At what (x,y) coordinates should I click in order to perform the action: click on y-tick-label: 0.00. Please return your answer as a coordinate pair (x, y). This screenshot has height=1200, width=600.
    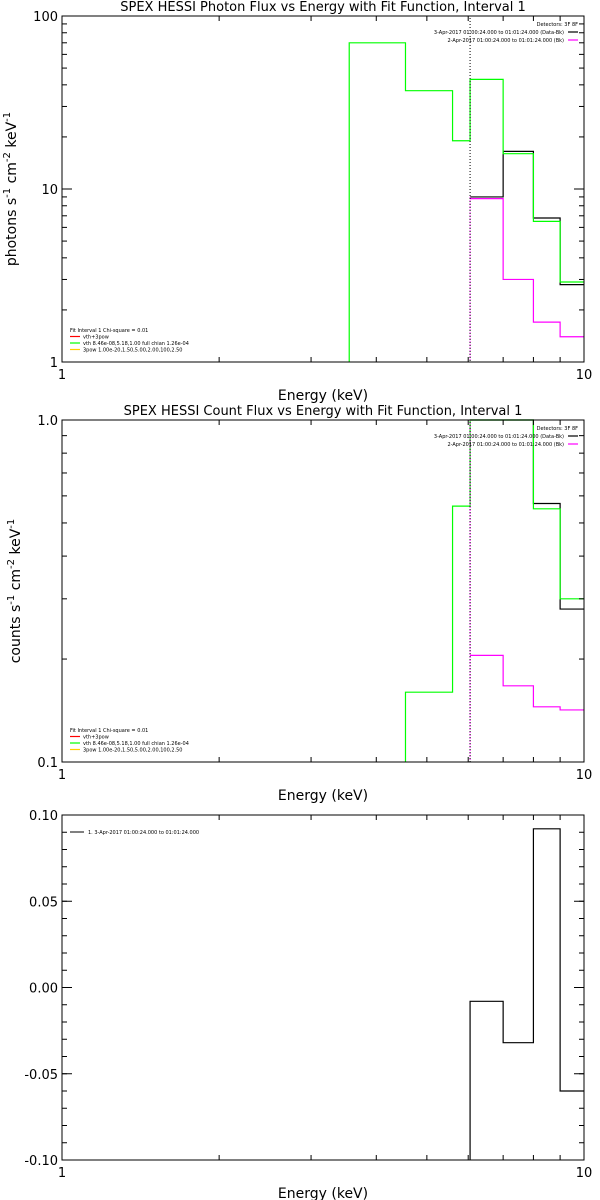
    Looking at the image, I should click on (43, 989).